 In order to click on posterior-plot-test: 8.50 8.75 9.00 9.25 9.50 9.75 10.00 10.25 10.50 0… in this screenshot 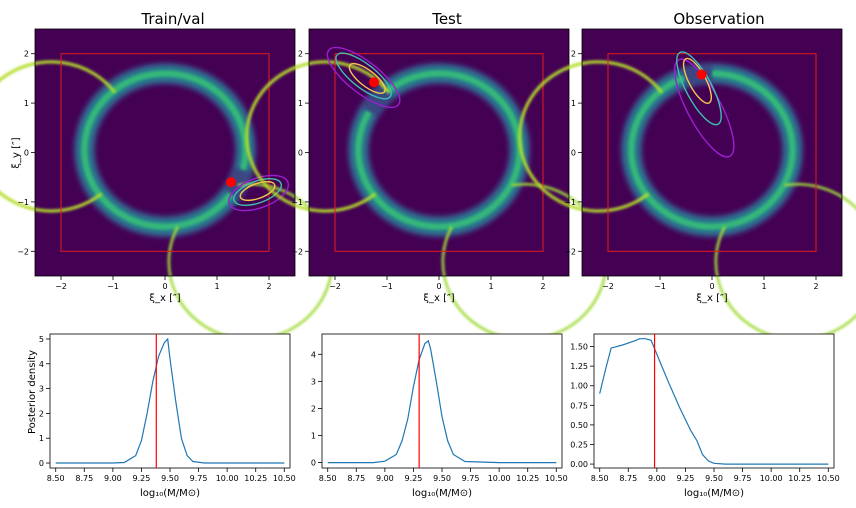, I will do `click(439, 416)`.